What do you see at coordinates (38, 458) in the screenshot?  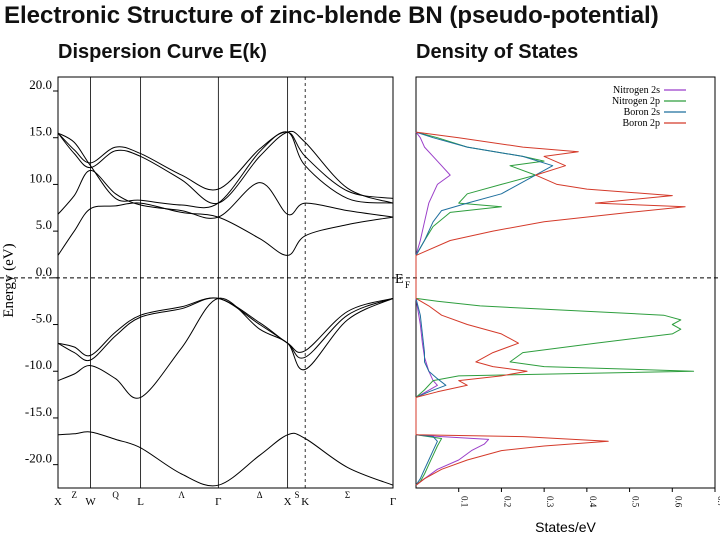 I see `energy-tick-label-8: -20.0` at bounding box center [38, 458].